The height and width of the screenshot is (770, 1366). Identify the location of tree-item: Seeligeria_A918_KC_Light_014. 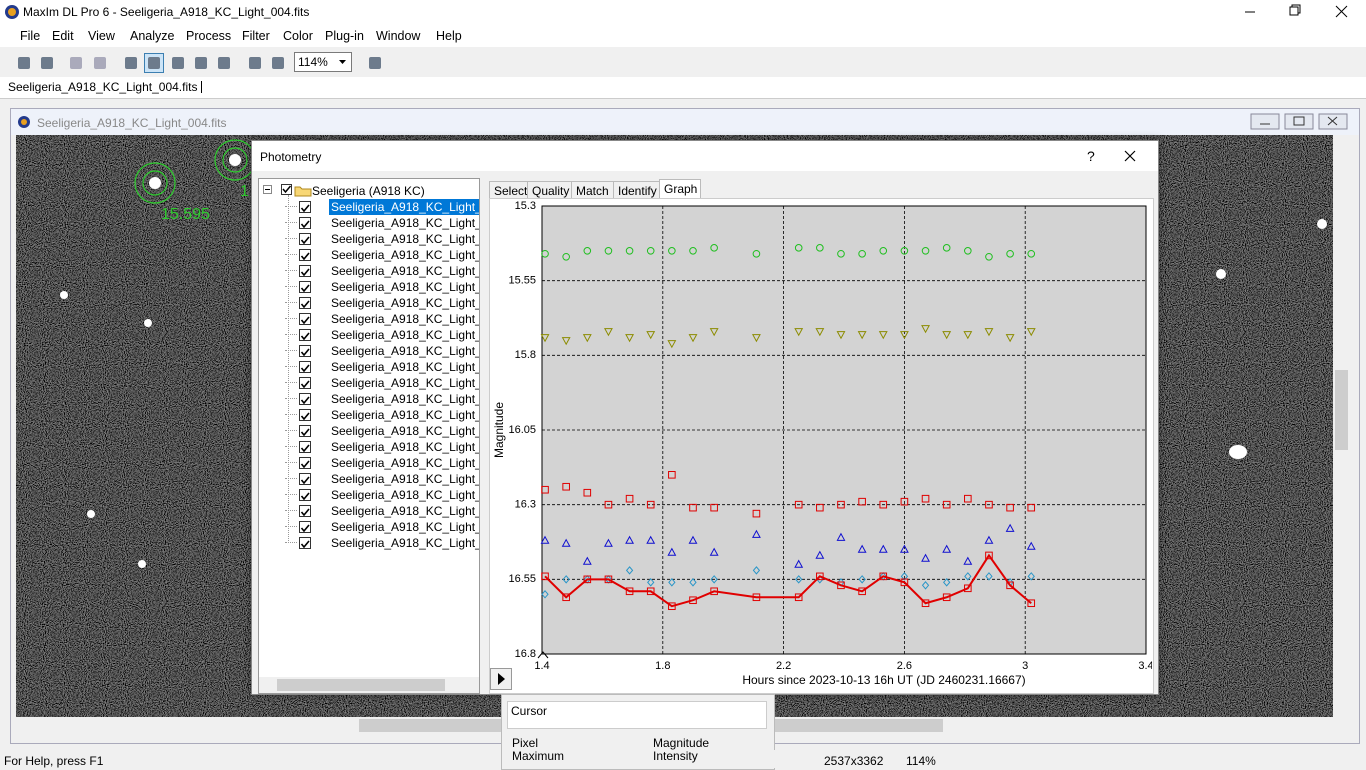
(405, 351).